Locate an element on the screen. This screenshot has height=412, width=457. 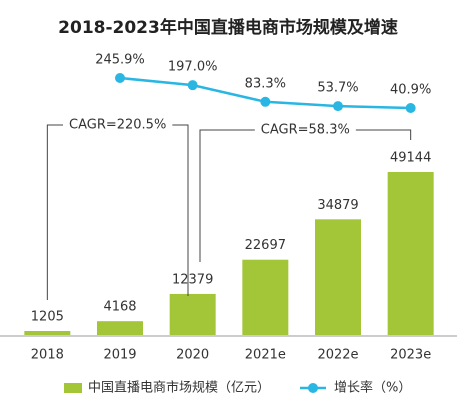
x-tick-label: 2022e is located at coordinates (337, 355).